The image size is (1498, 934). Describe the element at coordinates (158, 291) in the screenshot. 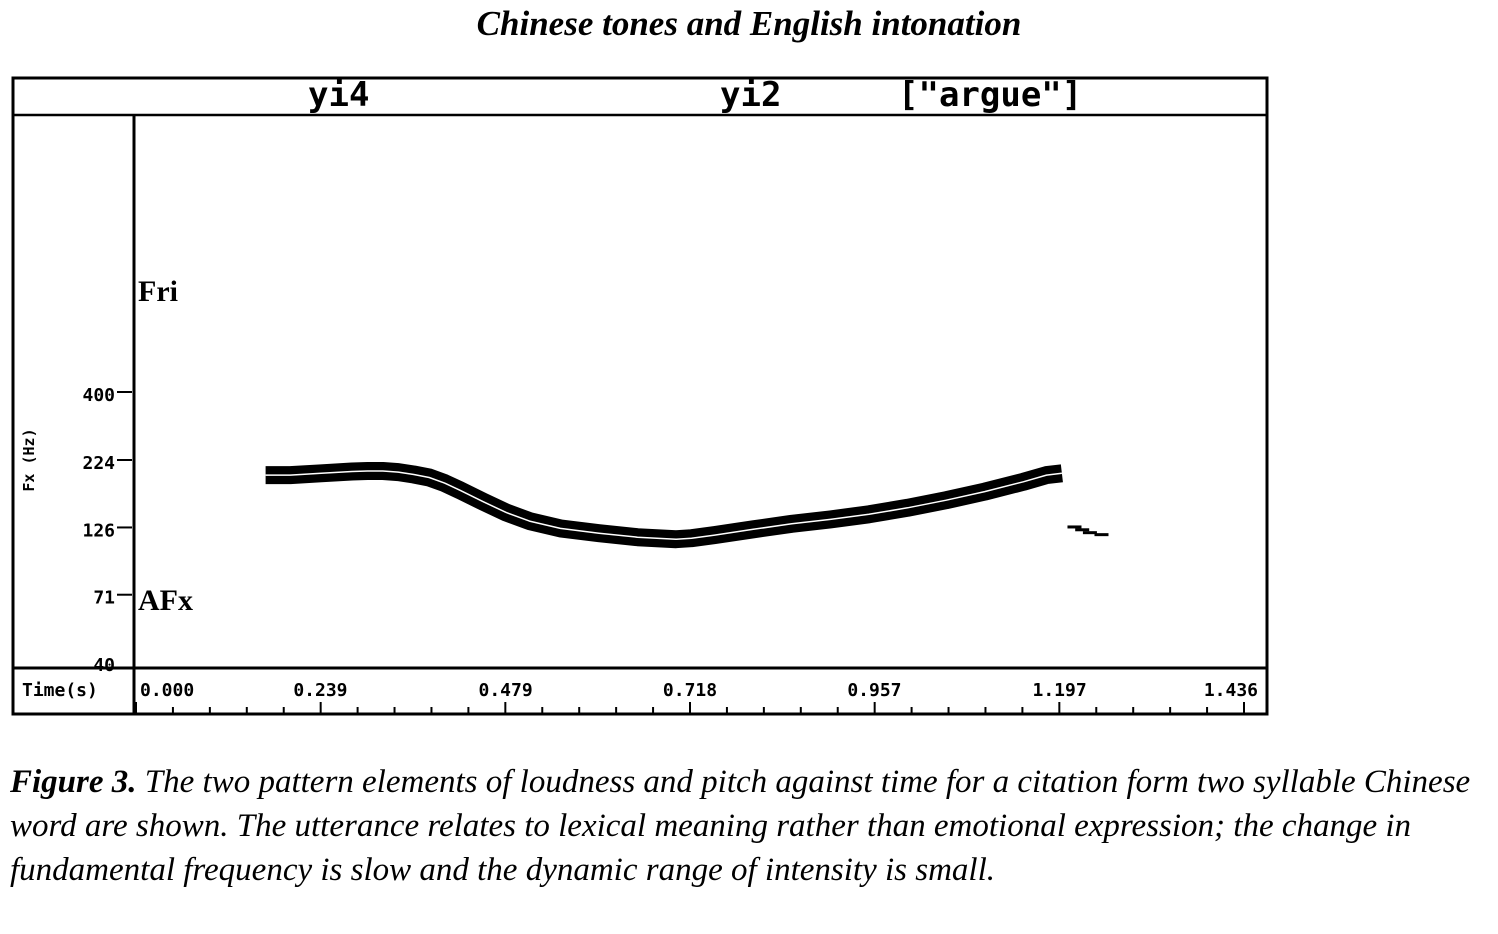

I see `trace-label-fri: Fri` at that location.